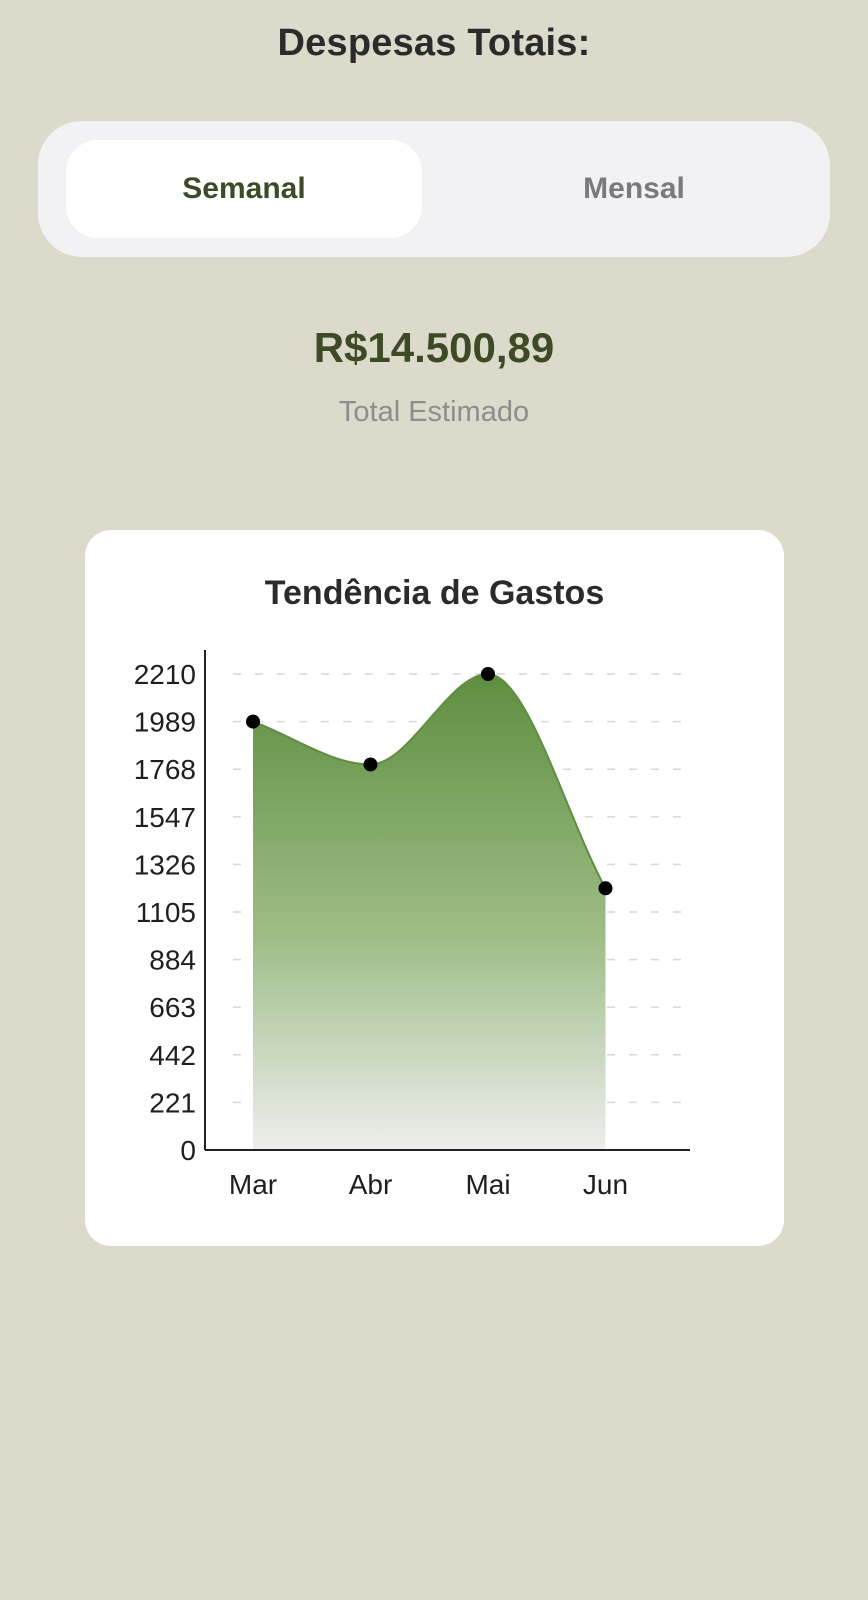 This screenshot has height=1600, width=868. Describe the element at coordinates (253, 1184) in the screenshot. I see `x-tick-label-mar: Mar` at that location.